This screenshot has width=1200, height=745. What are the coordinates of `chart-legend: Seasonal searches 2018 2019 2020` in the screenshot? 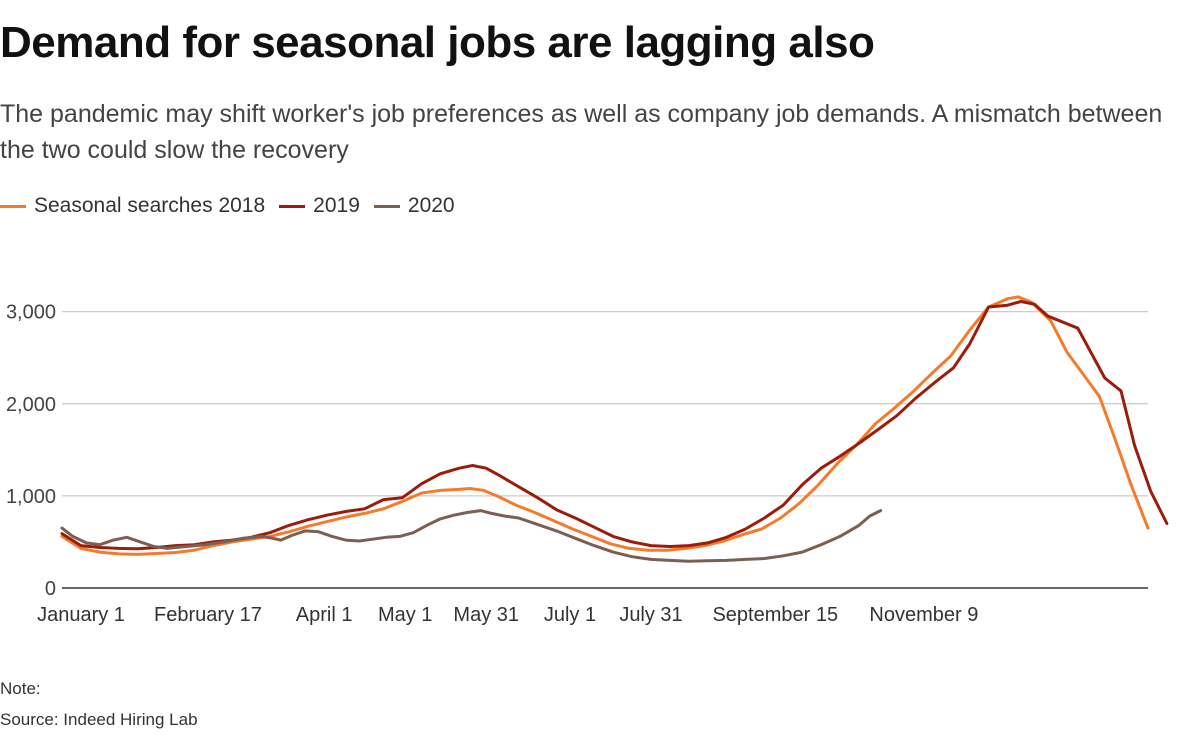 It's located at (234, 206).